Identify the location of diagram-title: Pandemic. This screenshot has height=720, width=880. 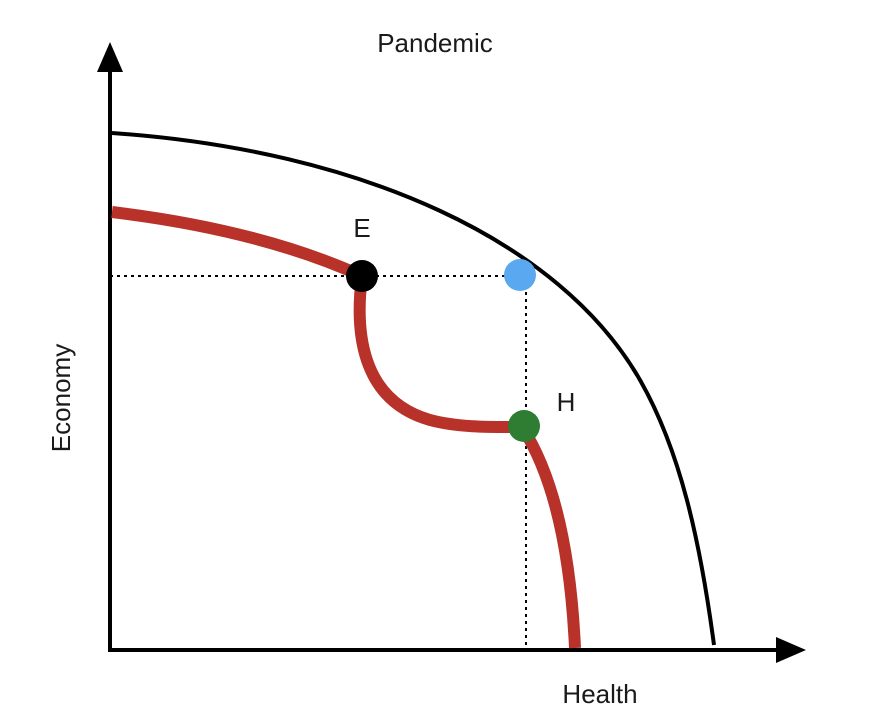
(435, 43).